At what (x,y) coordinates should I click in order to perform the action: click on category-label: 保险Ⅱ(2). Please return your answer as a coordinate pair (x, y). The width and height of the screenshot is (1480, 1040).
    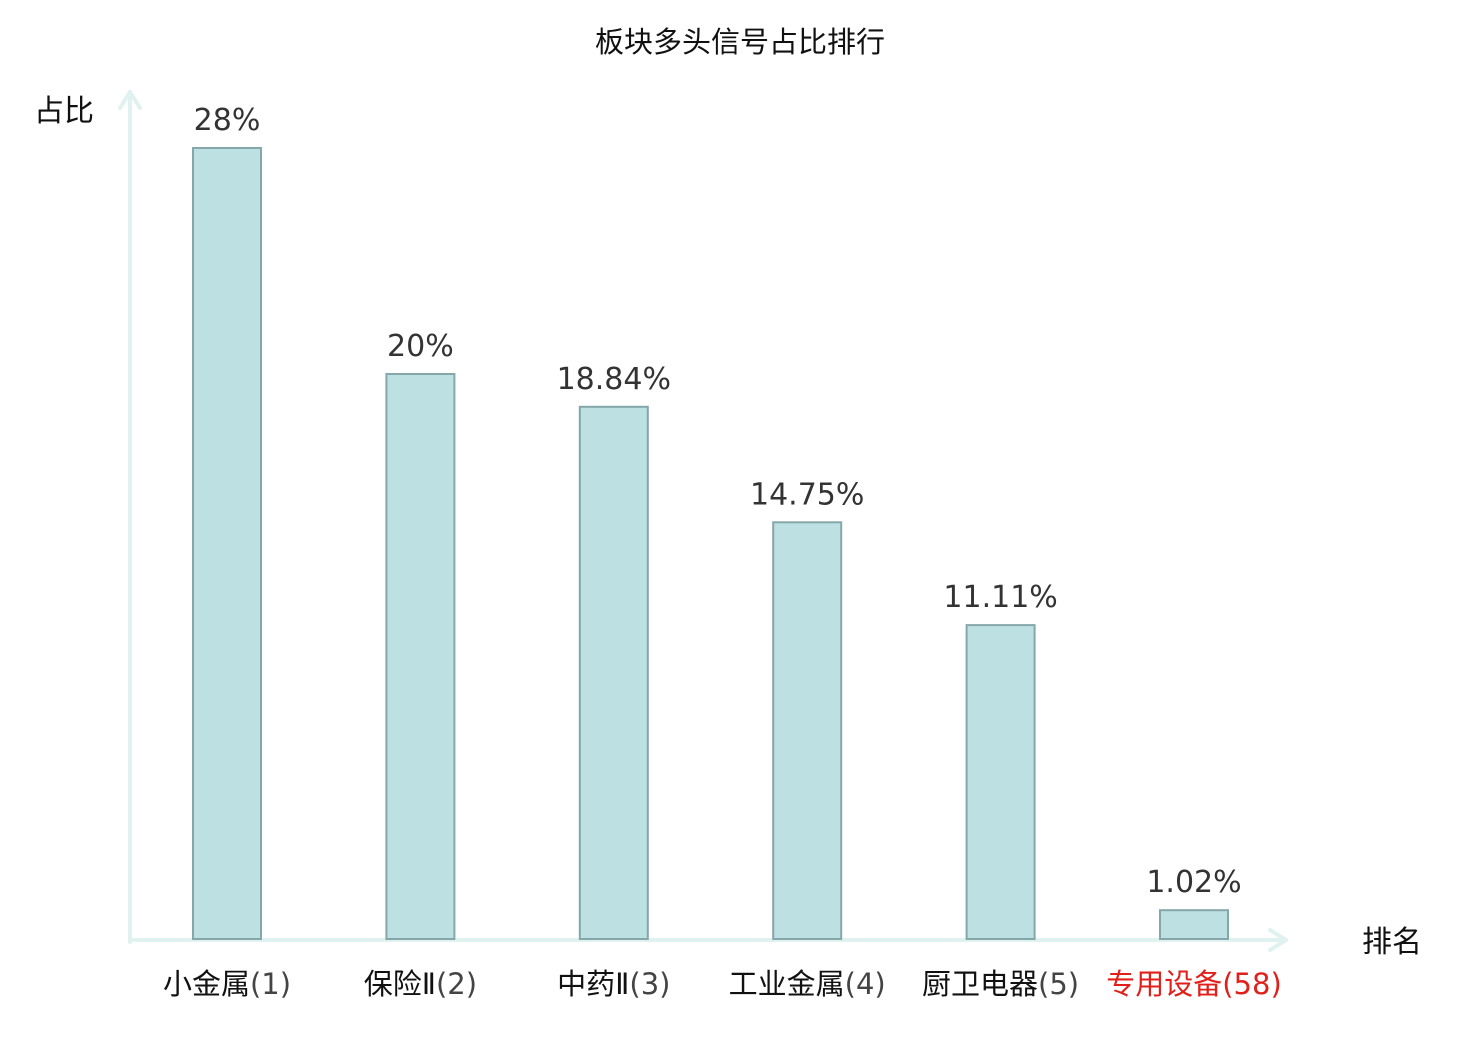
    Looking at the image, I should click on (420, 984).